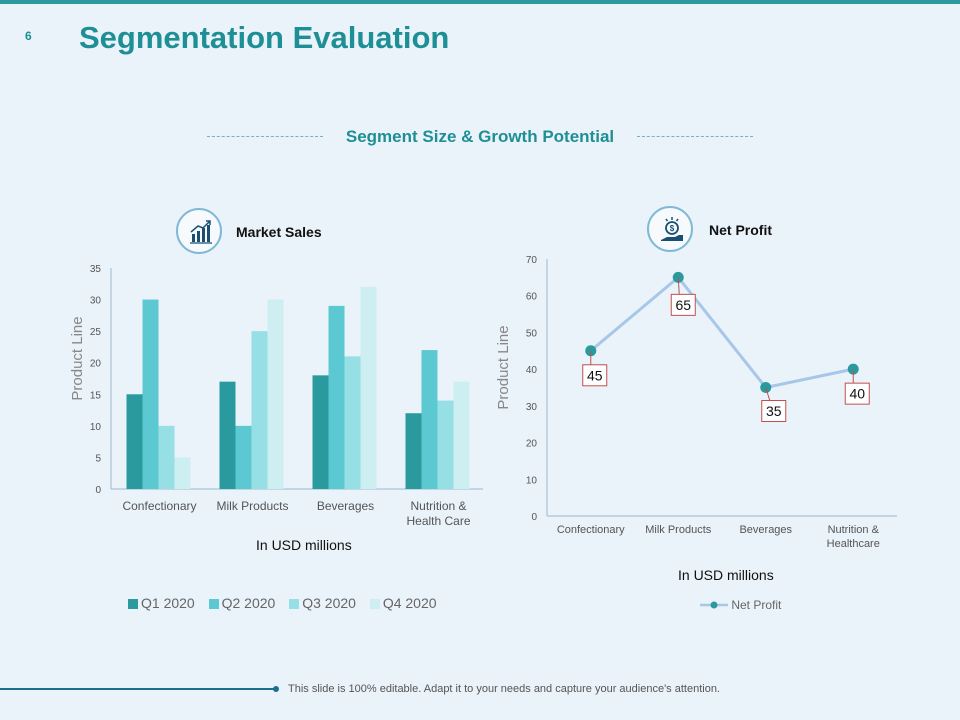 The height and width of the screenshot is (720, 960). Describe the element at coordinates (368, 387) in the screenshot. I see `bar-beverages-q4-2020` at that location.